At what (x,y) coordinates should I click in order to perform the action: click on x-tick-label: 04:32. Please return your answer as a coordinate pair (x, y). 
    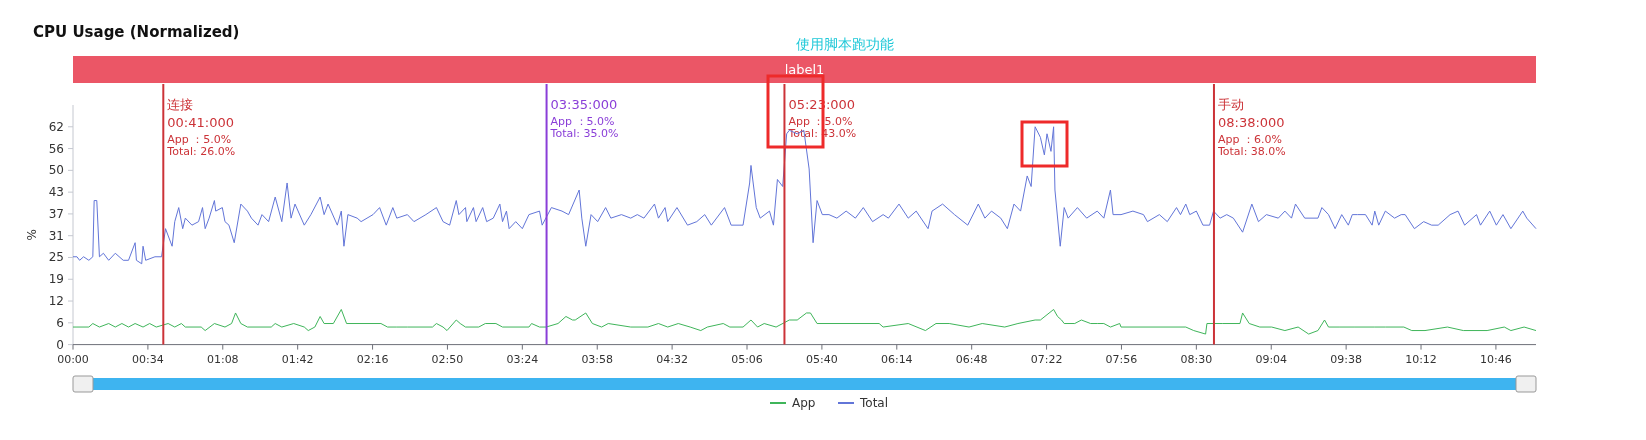
    Looking at the image, I should click on (672, 359).